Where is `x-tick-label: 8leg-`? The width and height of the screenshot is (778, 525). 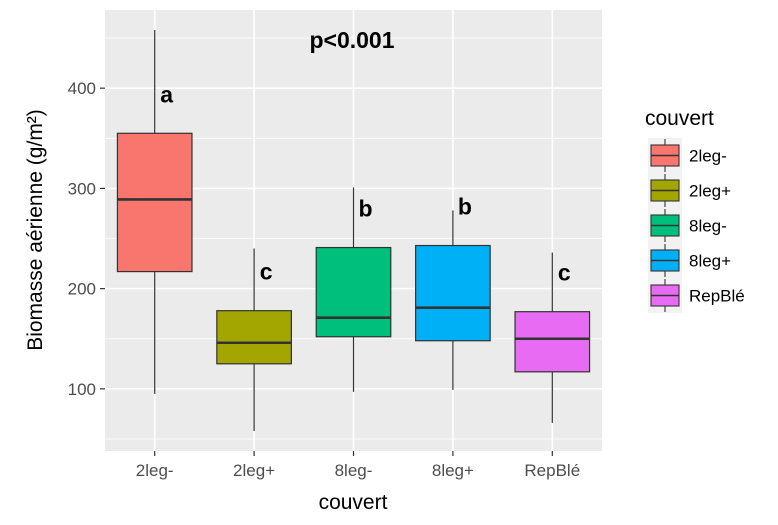 x-tick-label: 8leg- is located at coordinates (354, 470).